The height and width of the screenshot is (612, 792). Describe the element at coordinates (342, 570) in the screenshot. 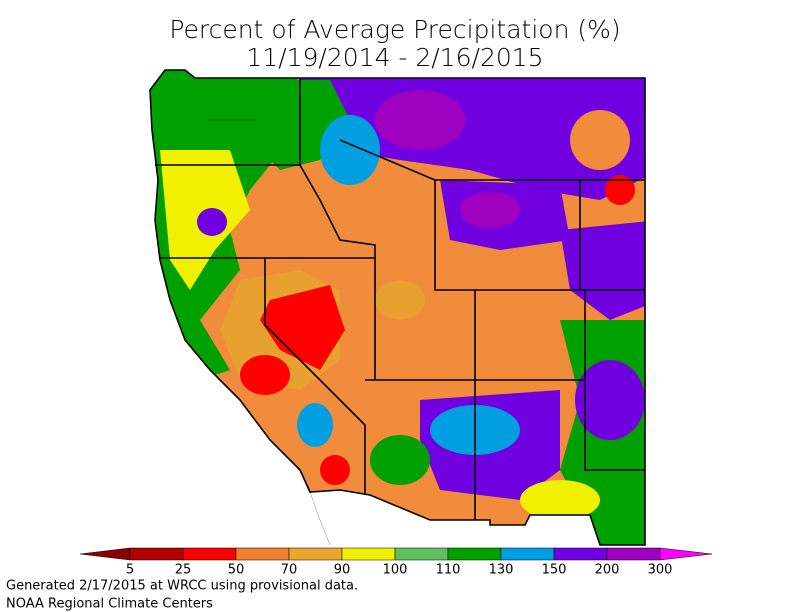

I see `legend-tick-label: 90` at that location.